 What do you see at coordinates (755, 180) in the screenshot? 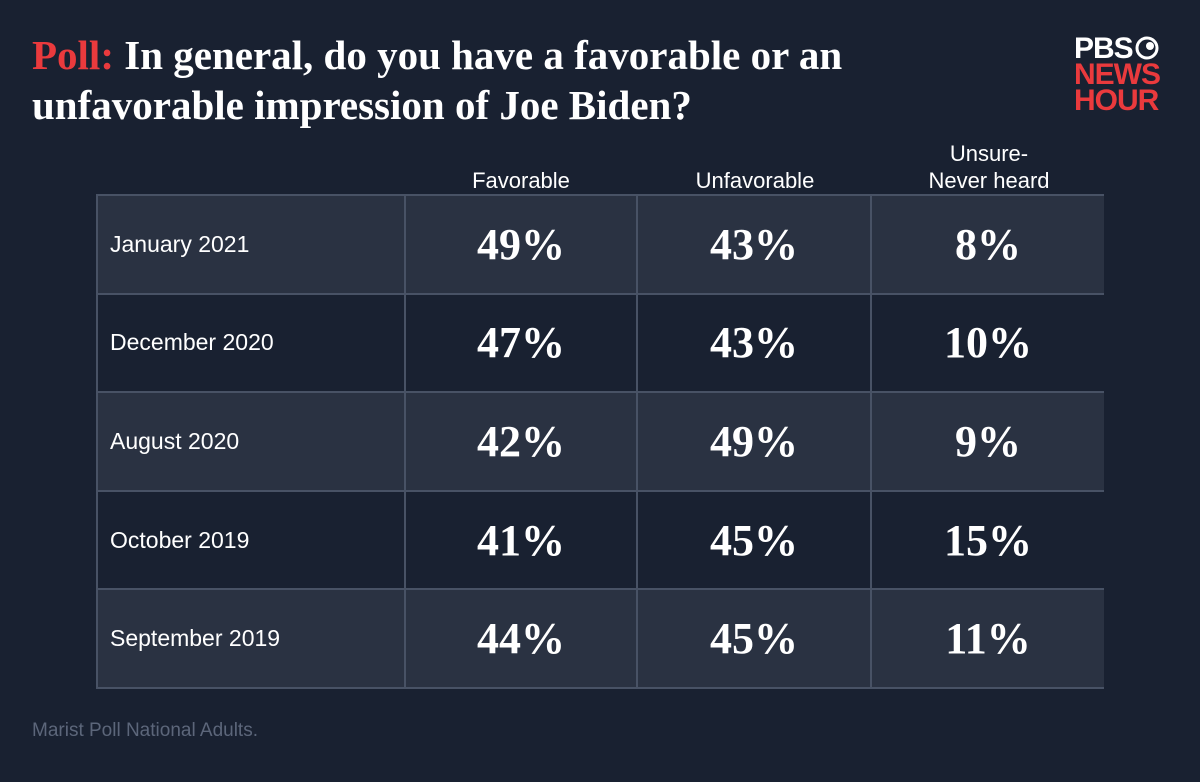
I see `column-header: Unfavorable` at bounding box center [755, 180].